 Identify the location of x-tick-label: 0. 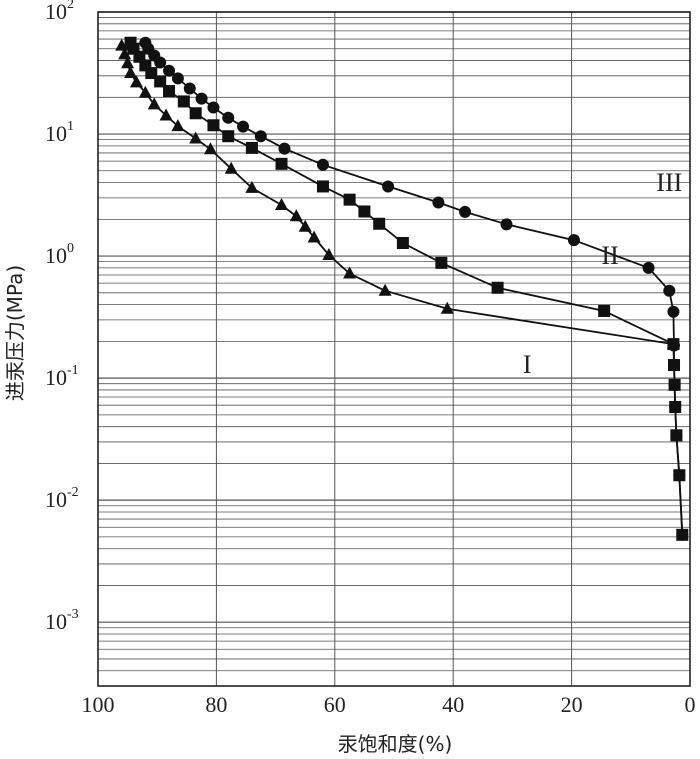
(690, 704).